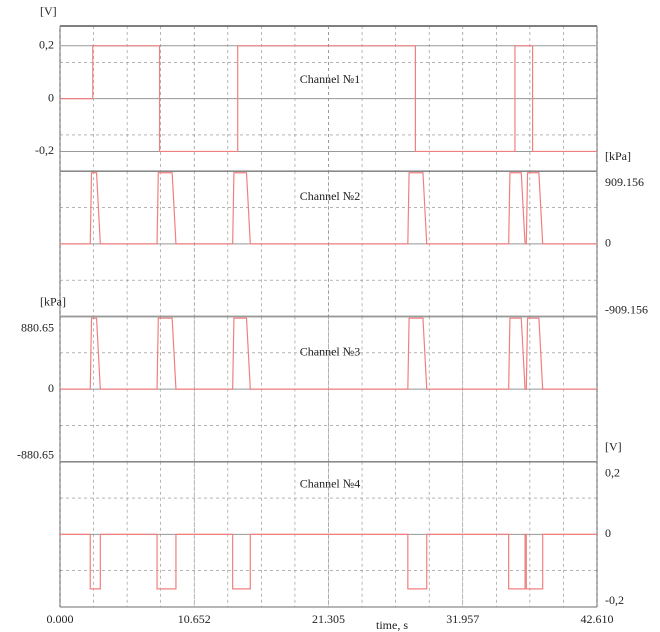  Describe the element at coordinates (392, 625) in the screenshot. I see `x-axis-label: time, s` at that location.